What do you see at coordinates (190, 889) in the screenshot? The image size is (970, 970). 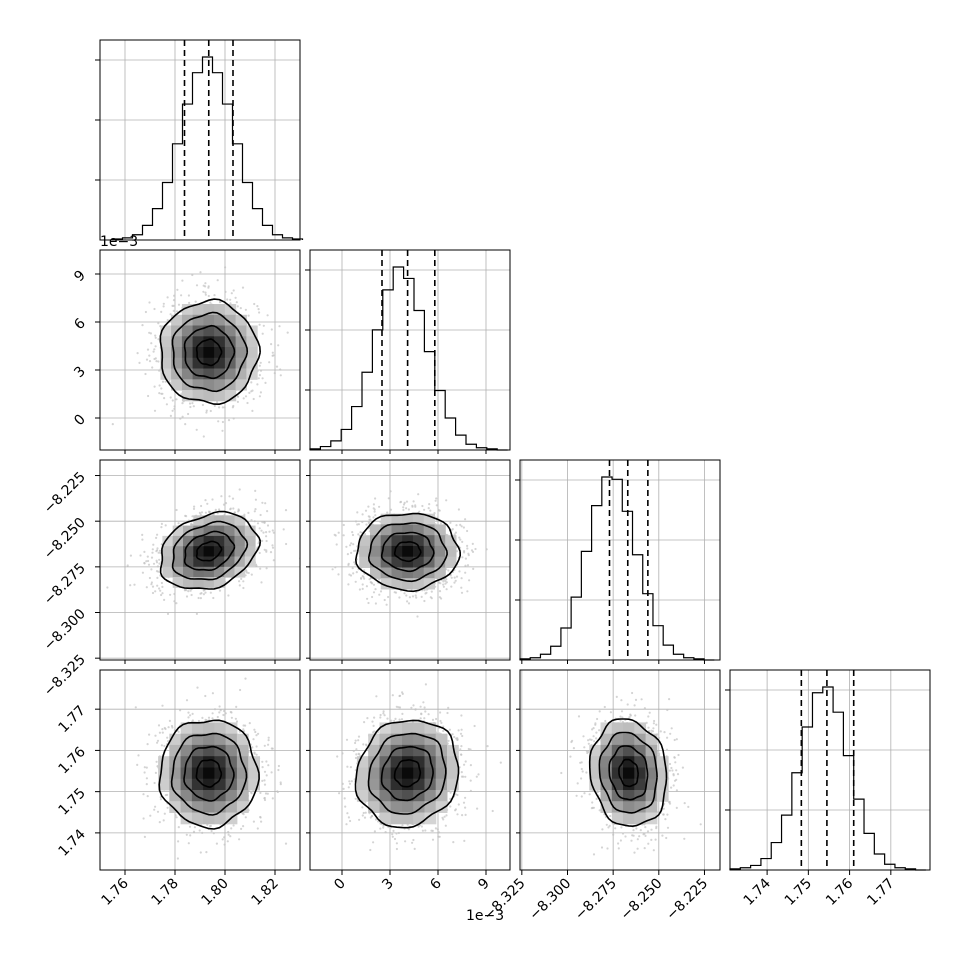 I see `x-axis-0: 1.76 1.78 1.80 1.82` at bounding box center [190, 889].